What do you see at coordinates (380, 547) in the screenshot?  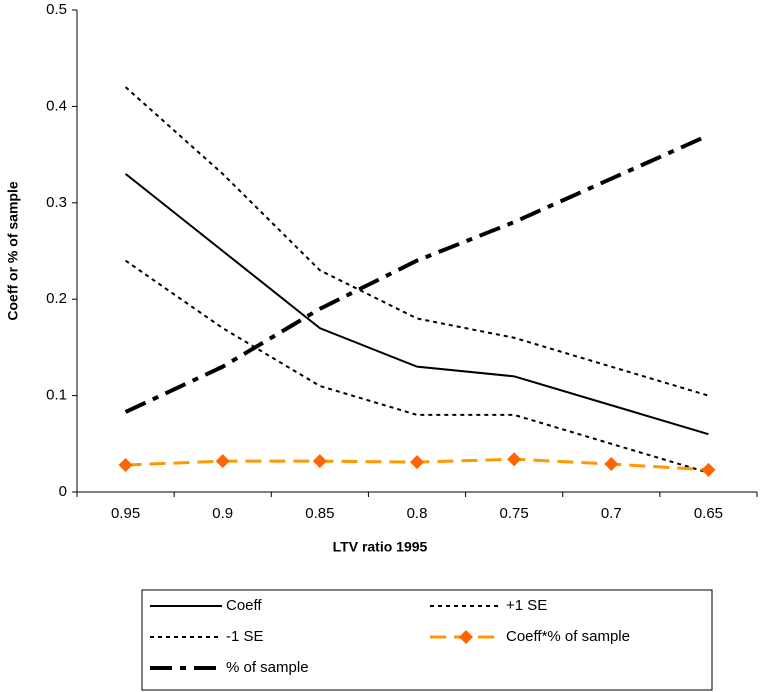 I see `x-axis-label: LTV ratio 1995` at bounding box center [380, 547].